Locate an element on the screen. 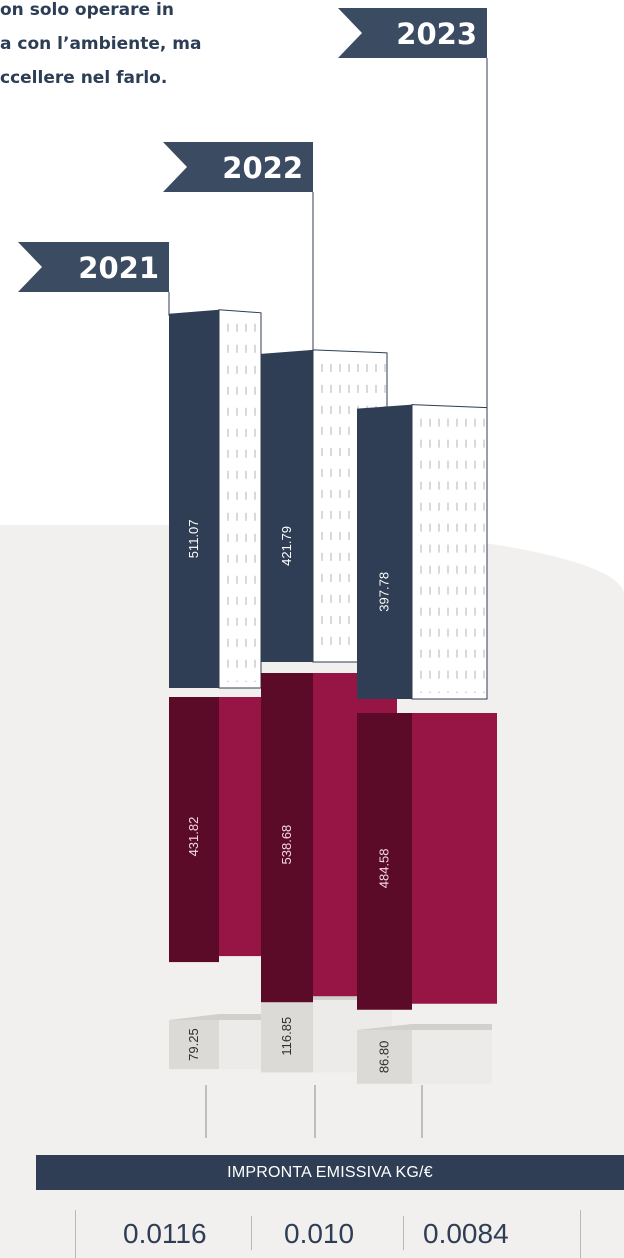  bar-value-label: 116.85 is located at coordinates (286, 1036).